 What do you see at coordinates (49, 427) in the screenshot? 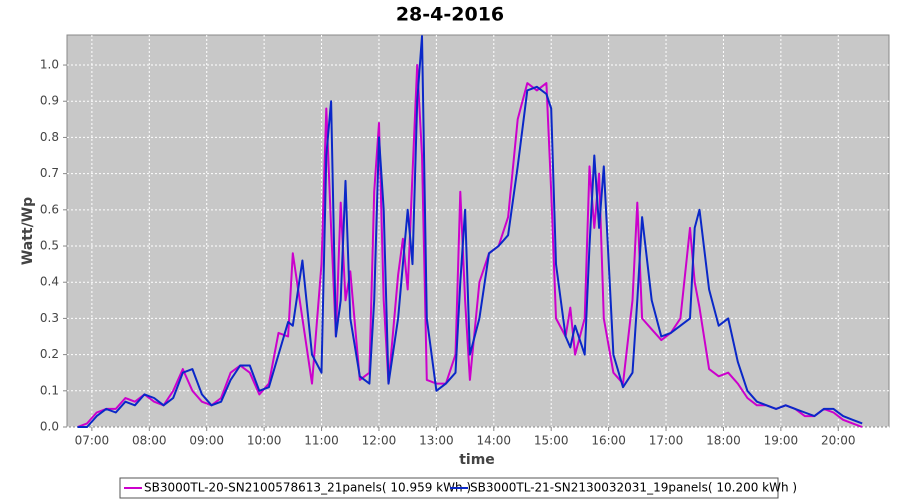
I see `y-tick-label: 0.0` at bounding box center [49, 427].